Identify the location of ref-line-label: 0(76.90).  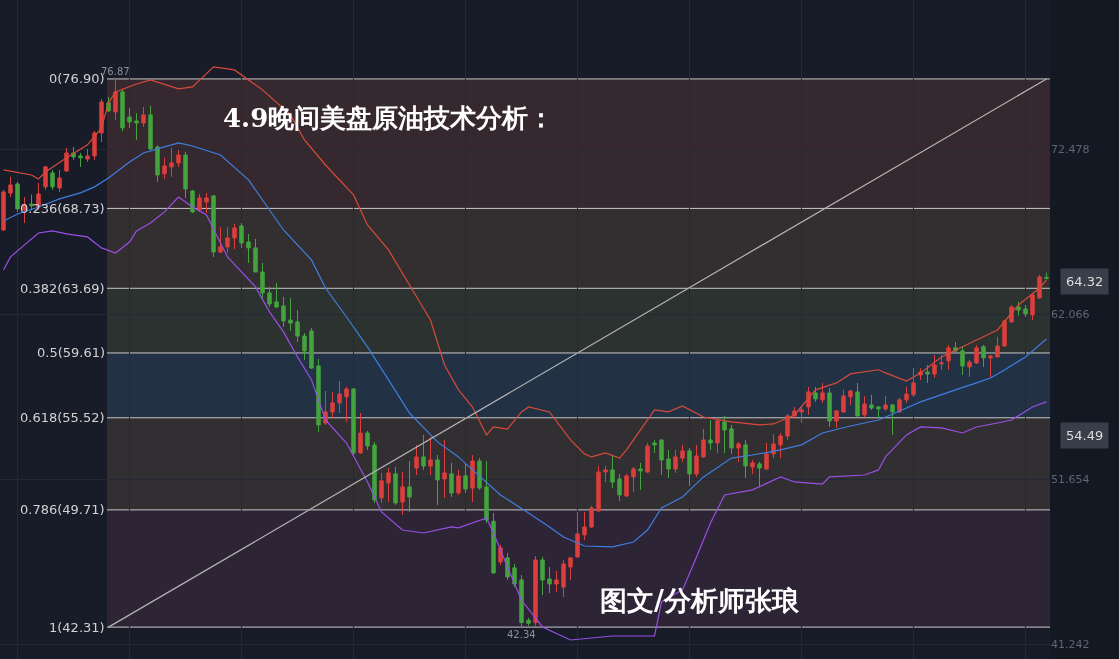
(77, 78).